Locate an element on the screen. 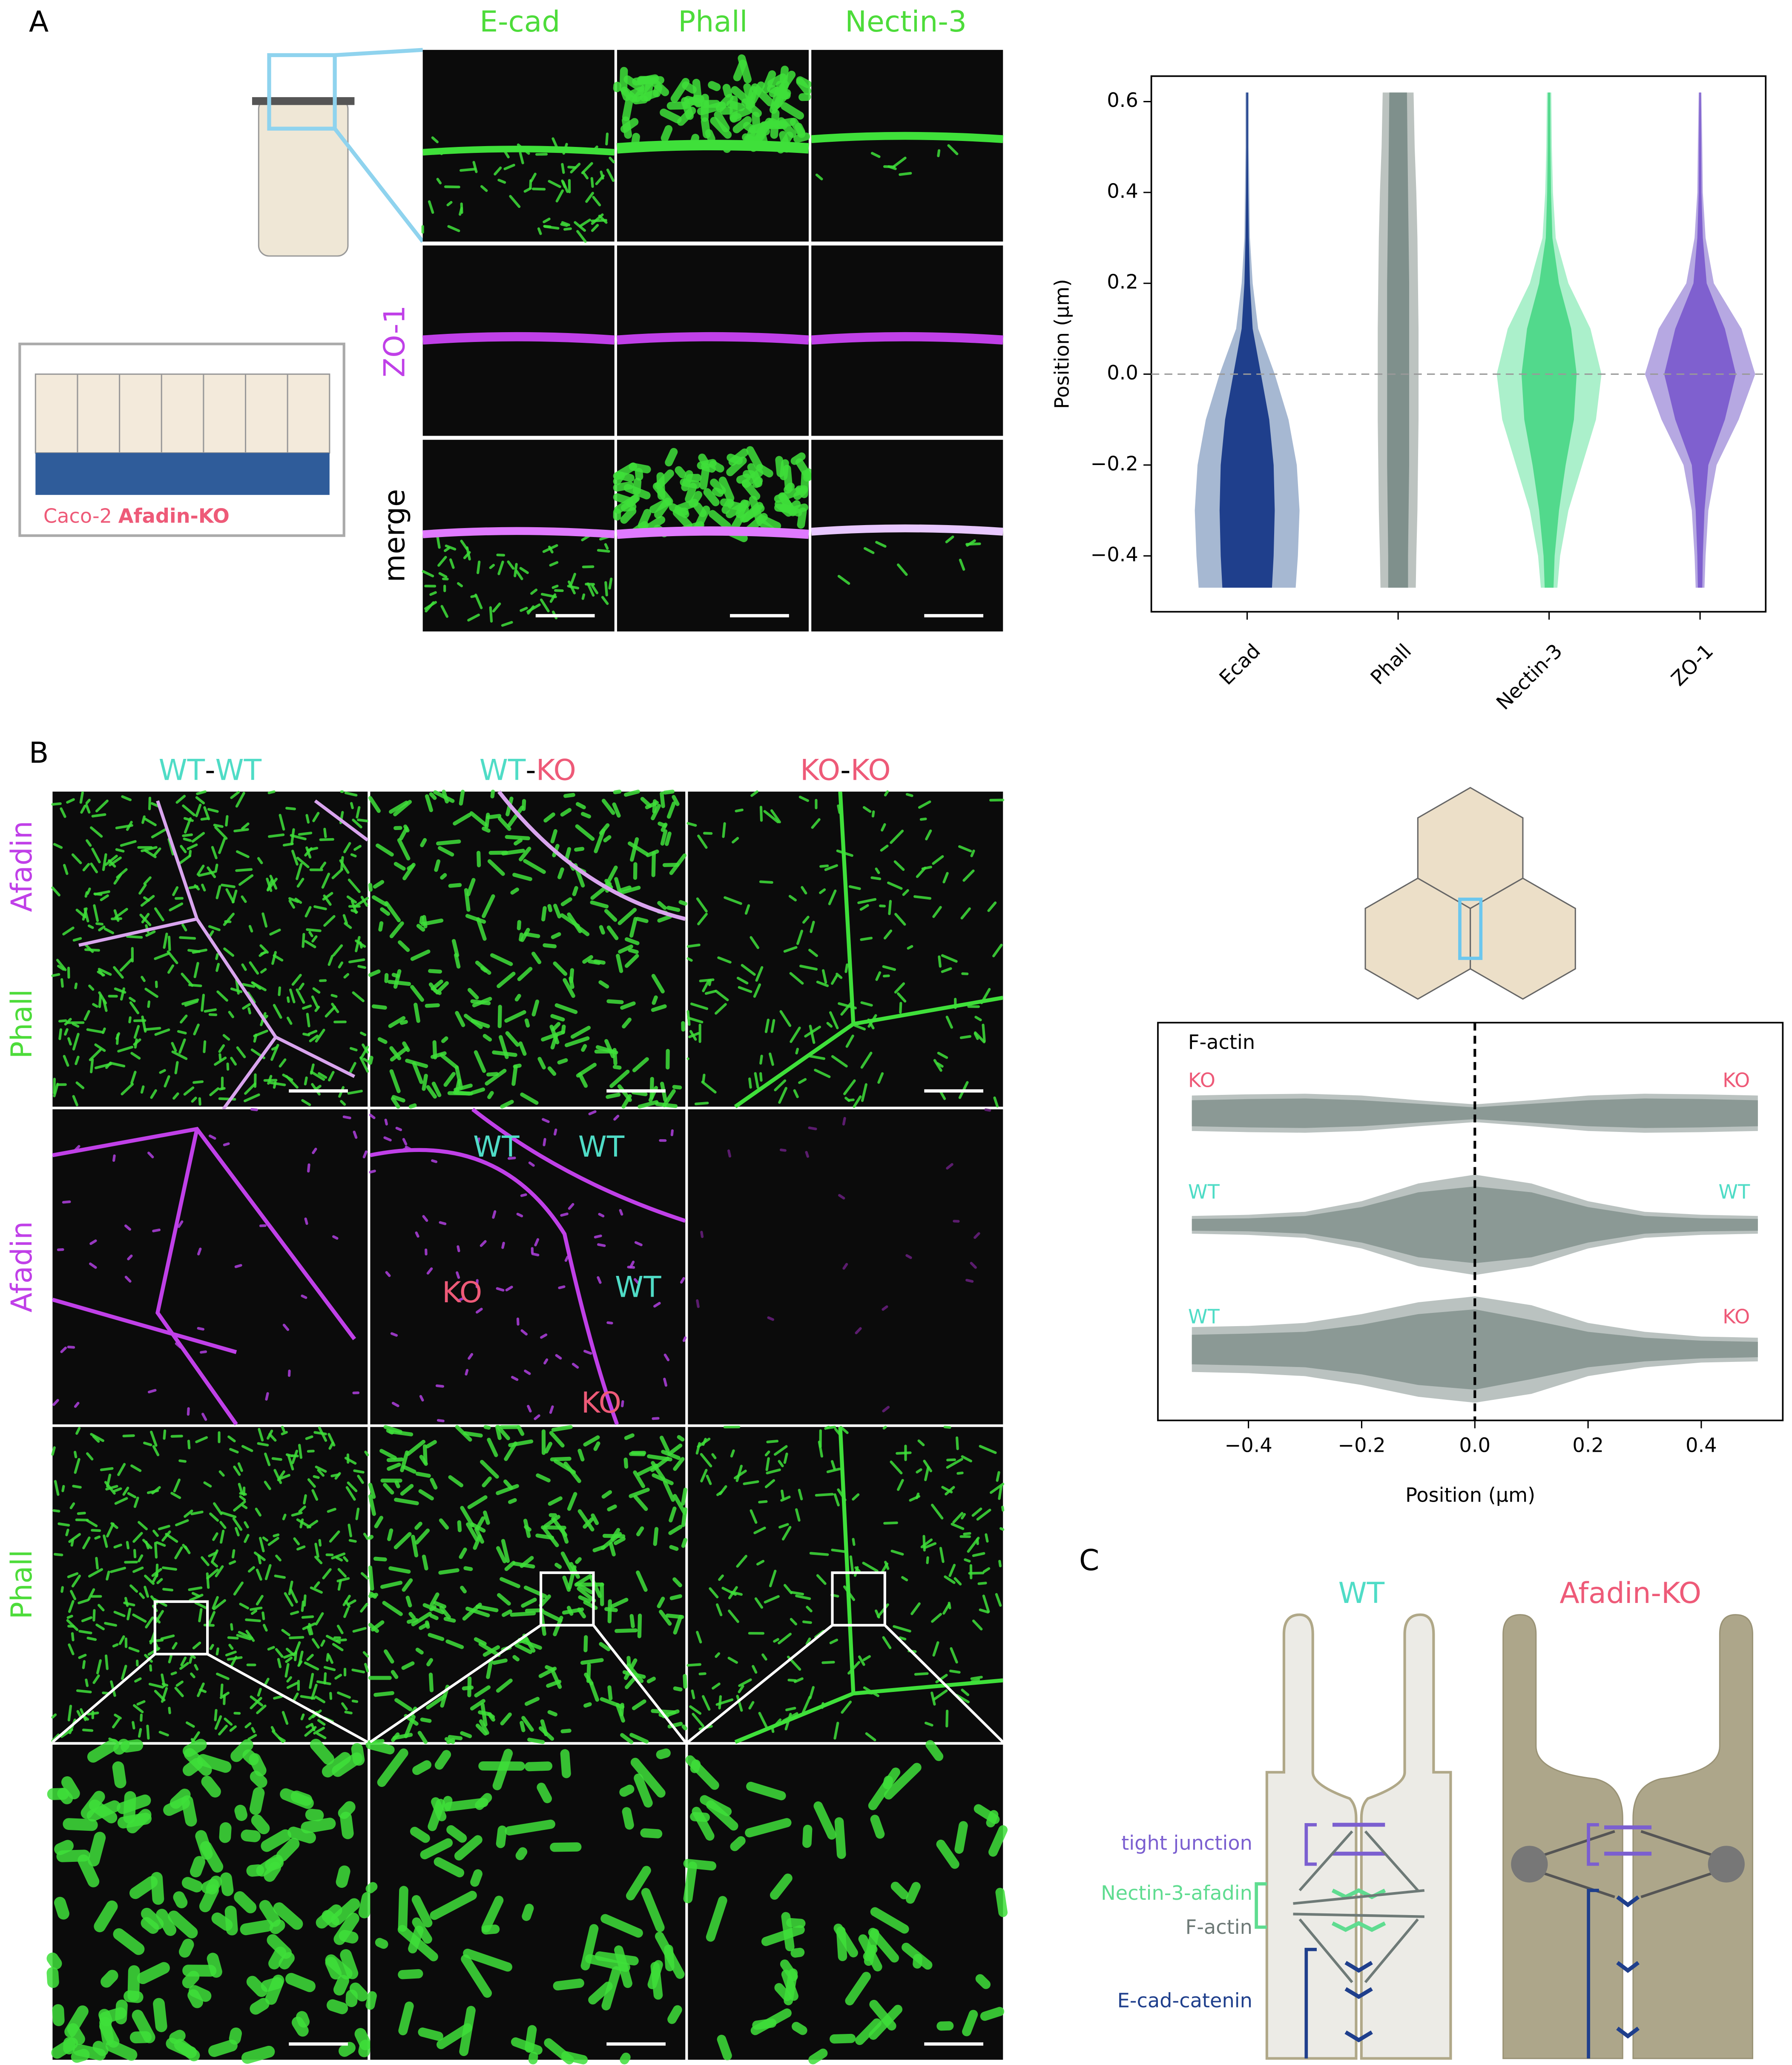 The width and height of the screenshot is (1792, 2065). texture is located at coordinates (909, 560).